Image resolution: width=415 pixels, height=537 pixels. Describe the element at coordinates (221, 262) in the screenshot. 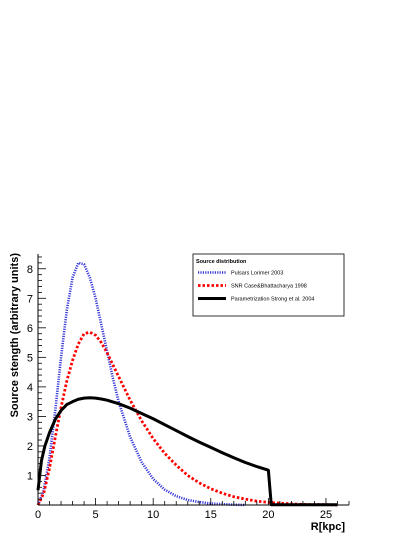

I see `legend-title: Source distribution` at that location.